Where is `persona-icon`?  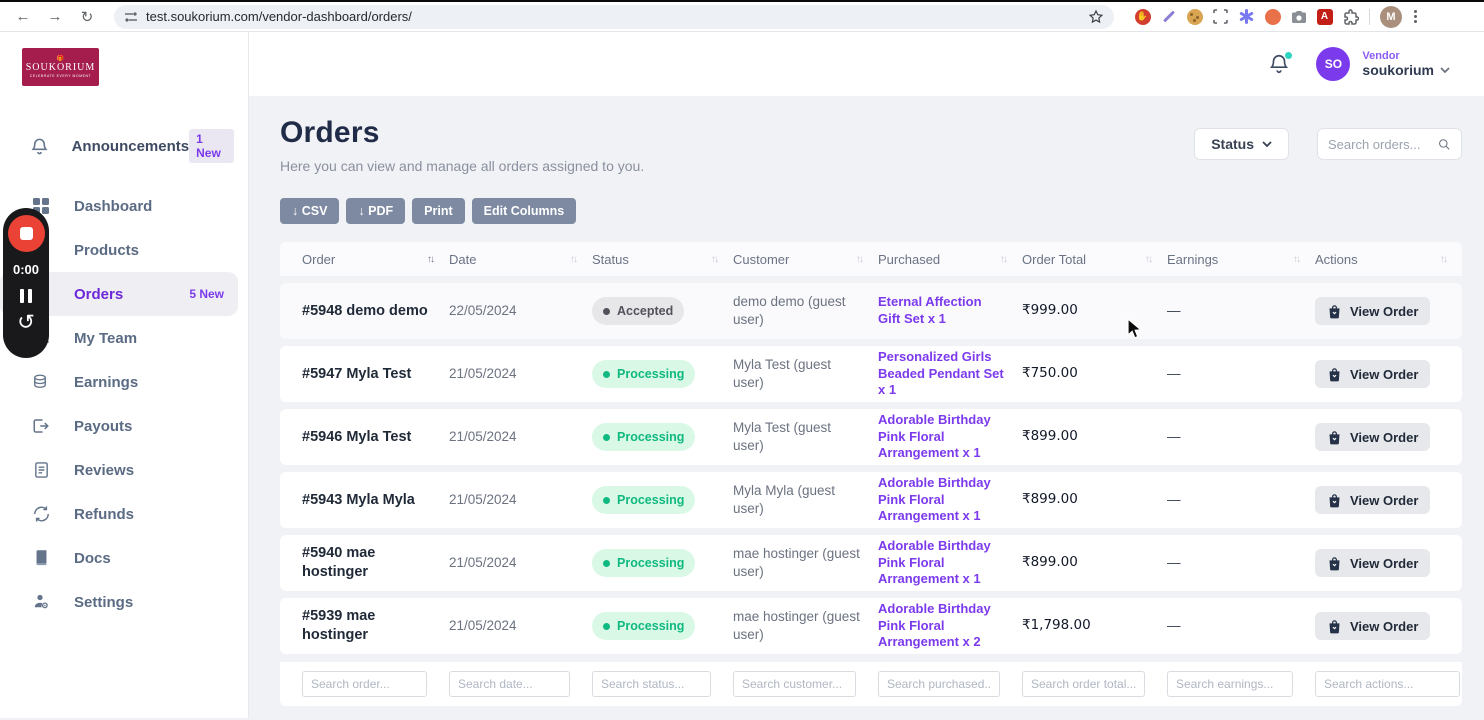
persona-icon is located at coordinates (1272, 16).